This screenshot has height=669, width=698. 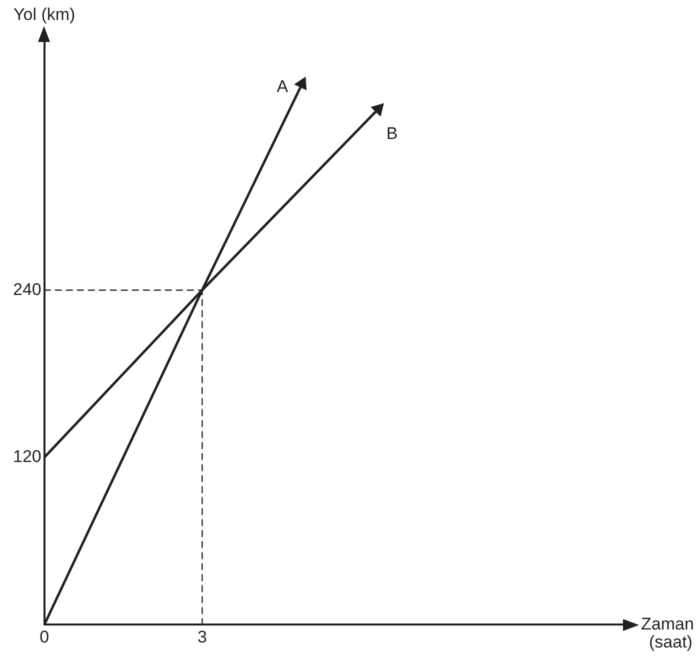 I want to click on y-tick-label: 120, so click(x=27, y=456).